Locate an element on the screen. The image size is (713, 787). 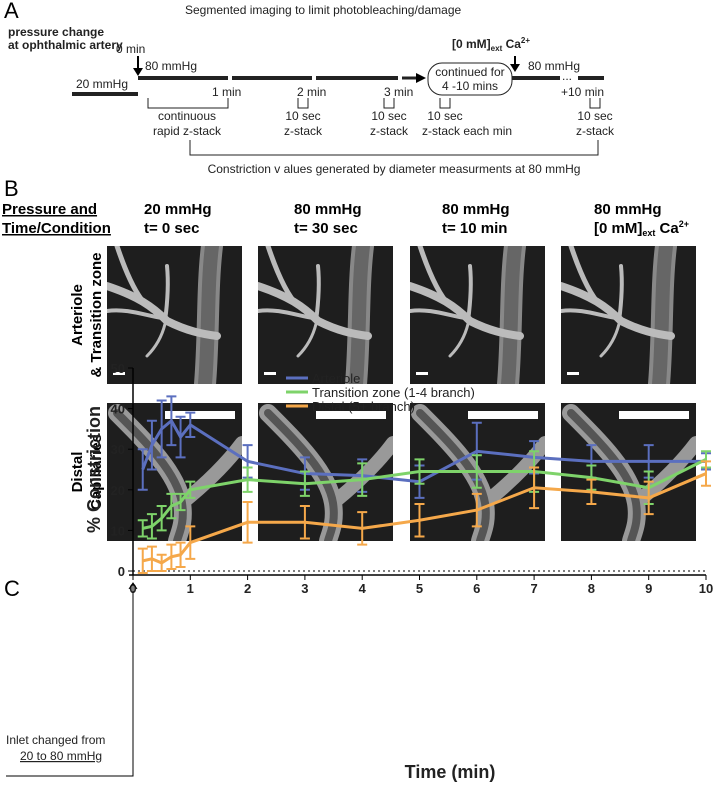
label: +10 min is located at coordinates (582, 92).